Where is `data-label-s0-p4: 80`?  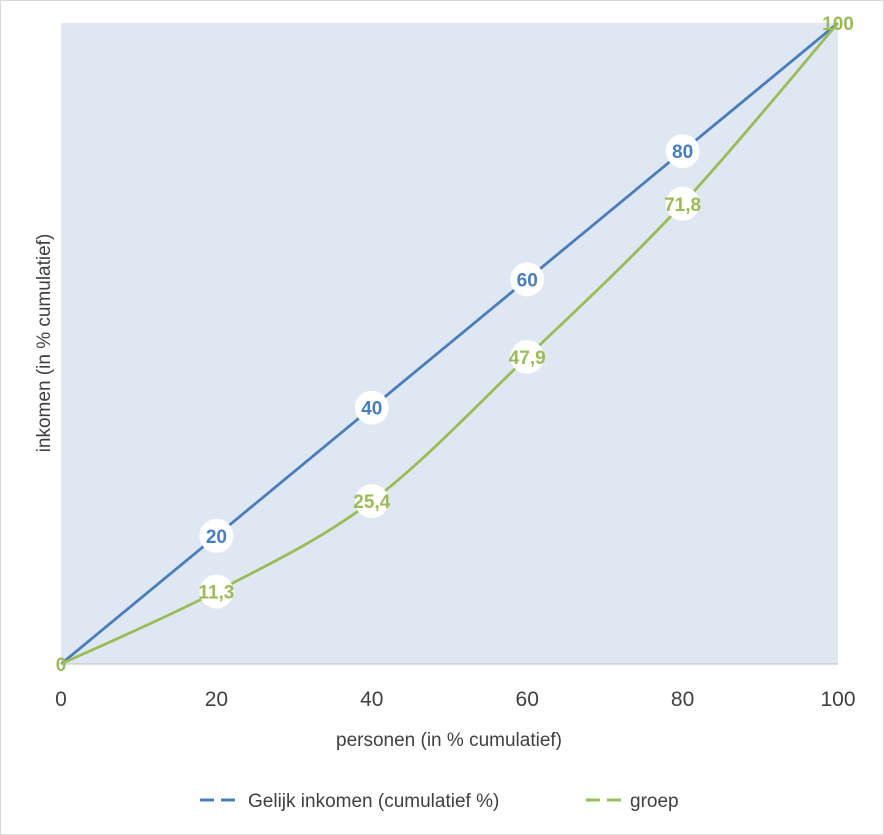 data-label-s0-p4: 80 is located at coordinates (682, 152).